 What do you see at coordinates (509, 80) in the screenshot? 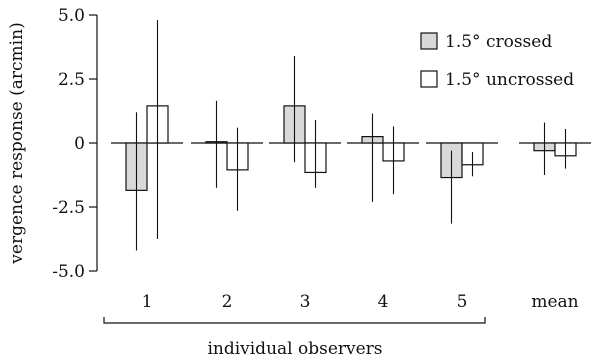
I see `legend-label: 1.5° uncrossed` at bounding box center [509, 80].